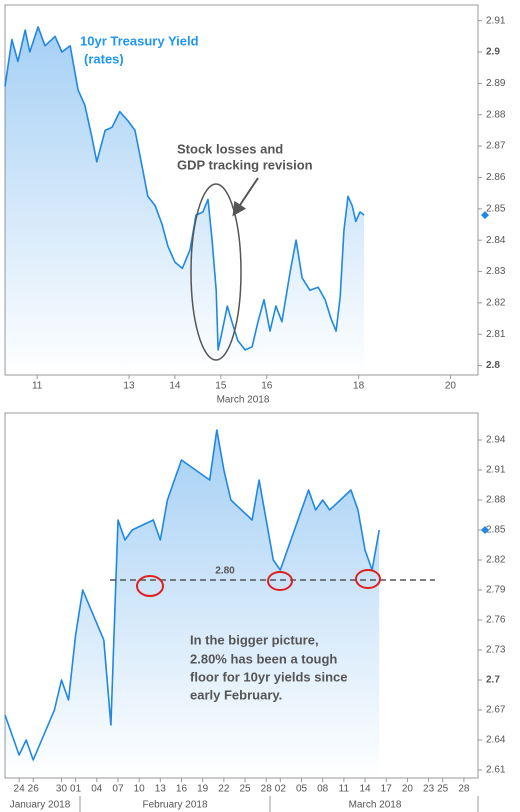 Image resolution: width=520 pixels, height=812 pixels. I want to click on x-tick-label: 24, so click(20, 789).